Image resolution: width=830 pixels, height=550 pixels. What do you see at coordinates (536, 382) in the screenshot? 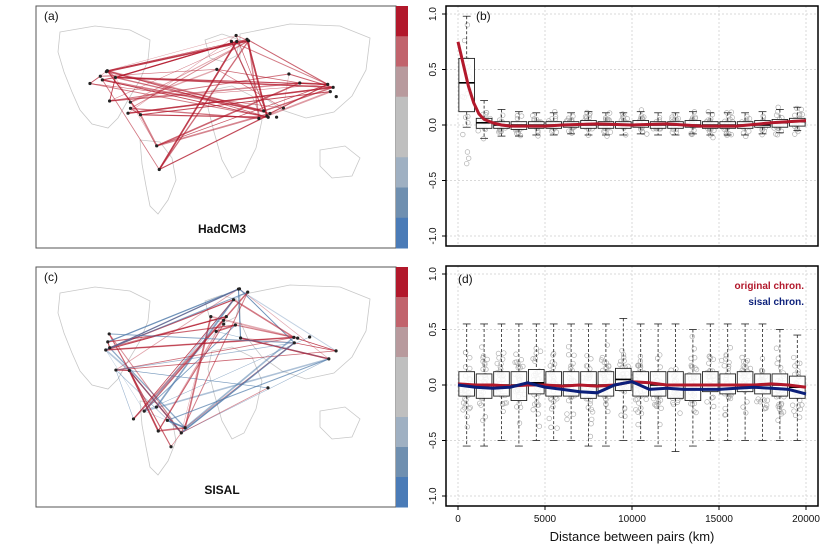
I see `box-body` at bounding box center [536, 382].